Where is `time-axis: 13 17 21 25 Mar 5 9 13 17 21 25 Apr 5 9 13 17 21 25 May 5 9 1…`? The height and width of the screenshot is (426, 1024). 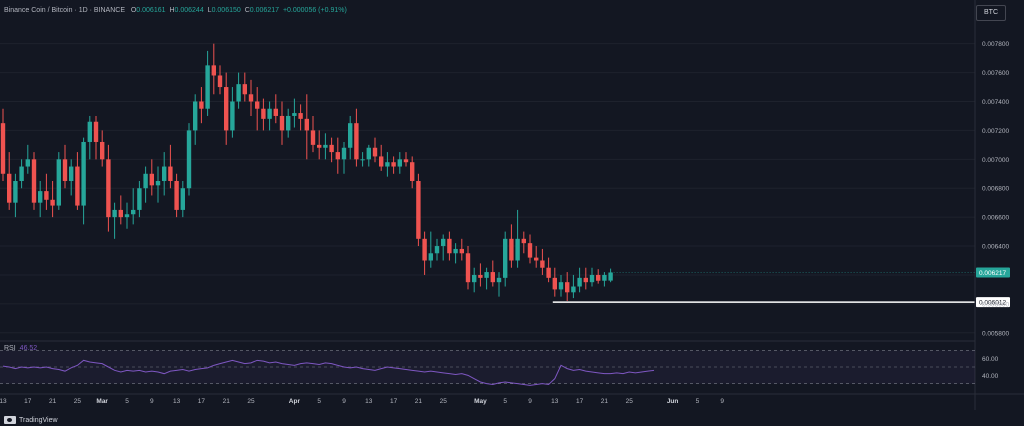 time-axis: 13 17 21 25 Mar 5 9 13 17 21 25 Apr 5 9 13 17 21 25 May 5 9 1… is located at coordinates (512, 399).